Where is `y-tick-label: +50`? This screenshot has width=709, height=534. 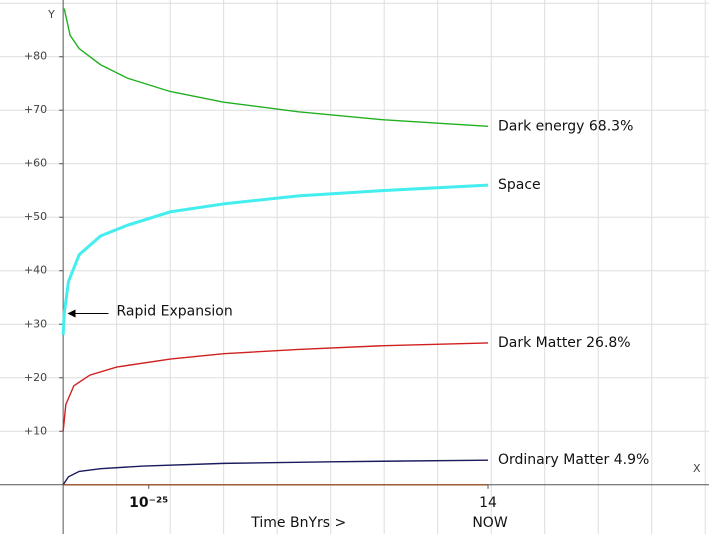 y-tick-label: +50 is located at coordinates (35, 216).